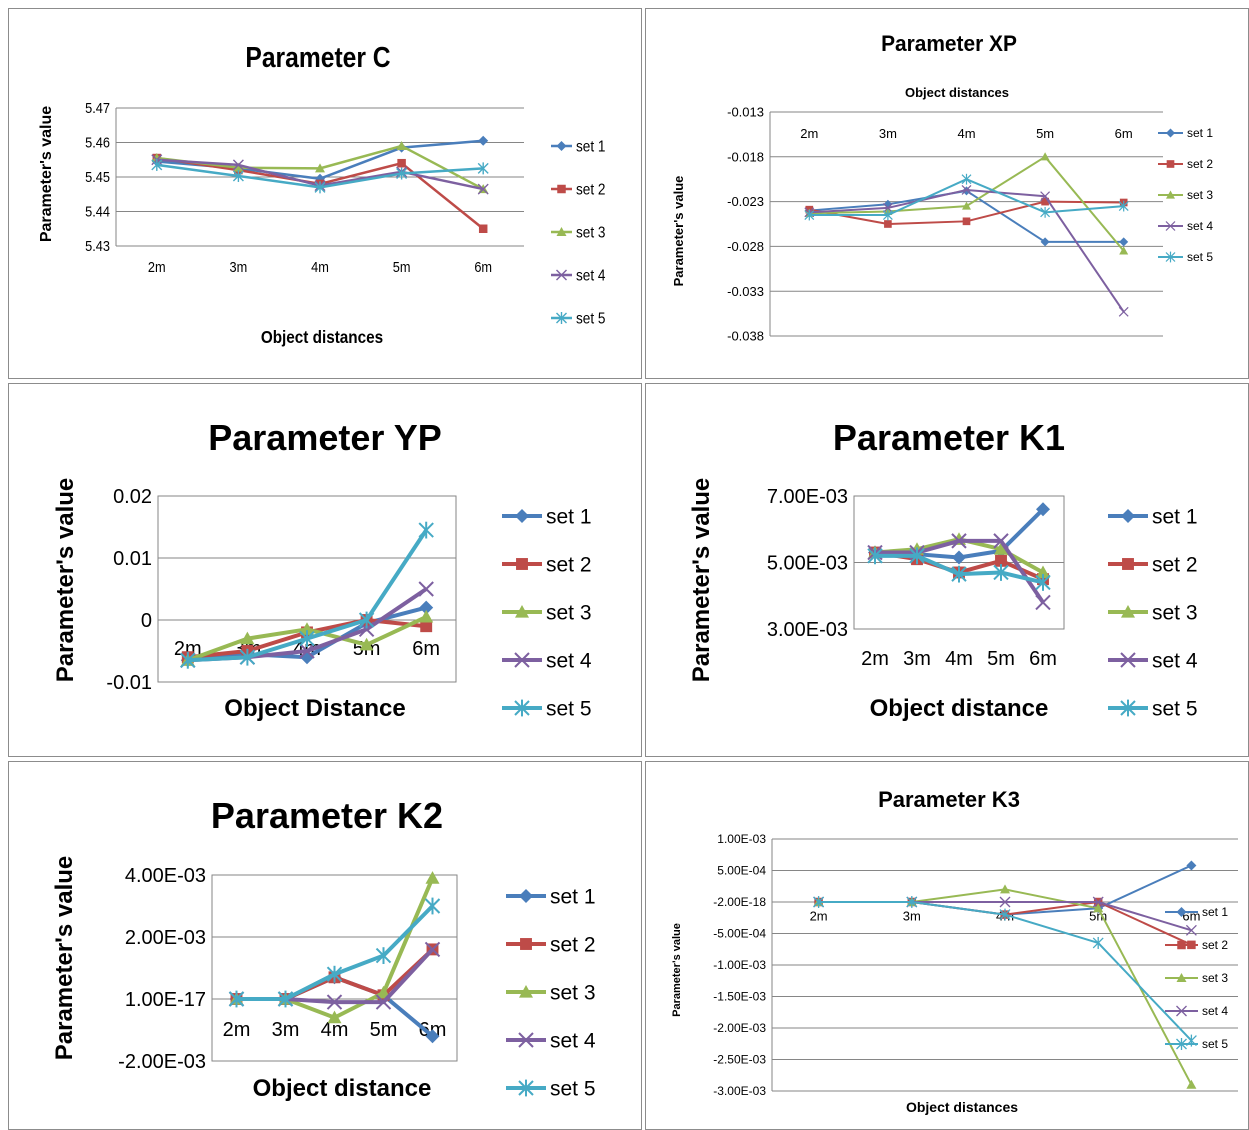 The width and height of the screenshot is (1249, 1130). Describe the element at coordinates (97, 245) in the screenshot. I see `y-tick-label: 5.43` at that location.